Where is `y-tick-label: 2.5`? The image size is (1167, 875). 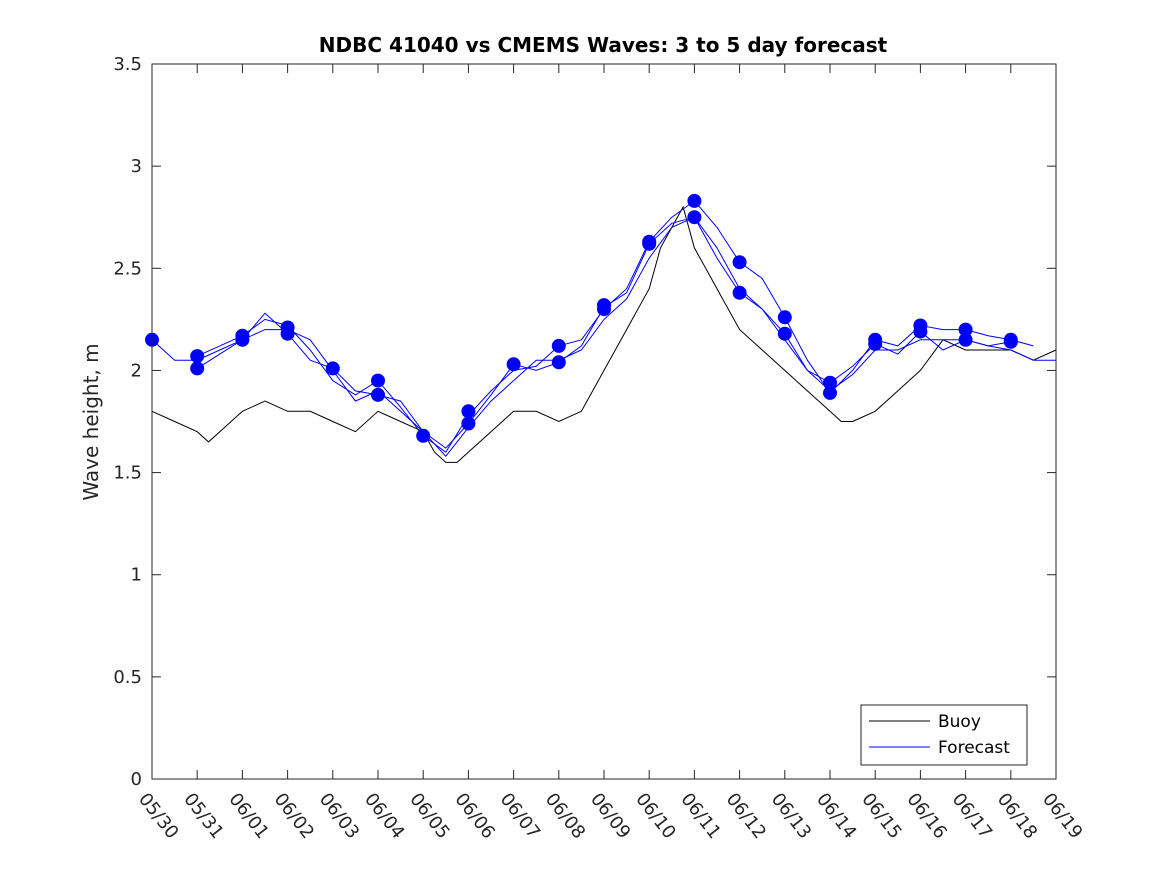
y-tick-label: 2.5 is located at coordinates (127, 268).